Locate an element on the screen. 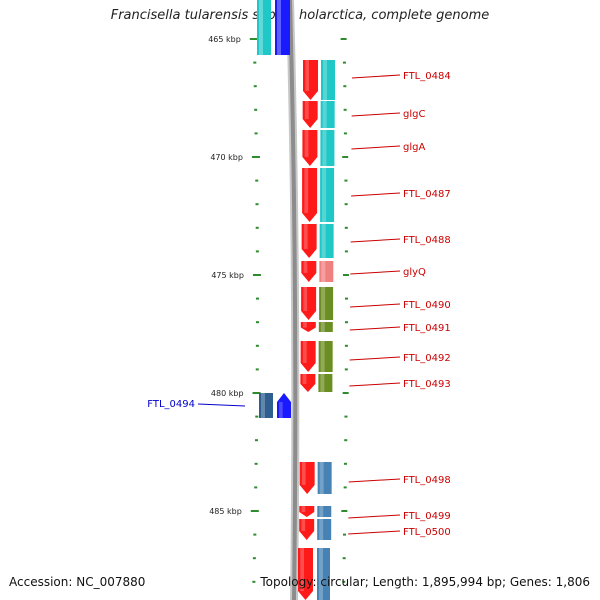 The width and height of the screenshot is (600, 600). cds-partial-minus is located at coordinates (282, 27).